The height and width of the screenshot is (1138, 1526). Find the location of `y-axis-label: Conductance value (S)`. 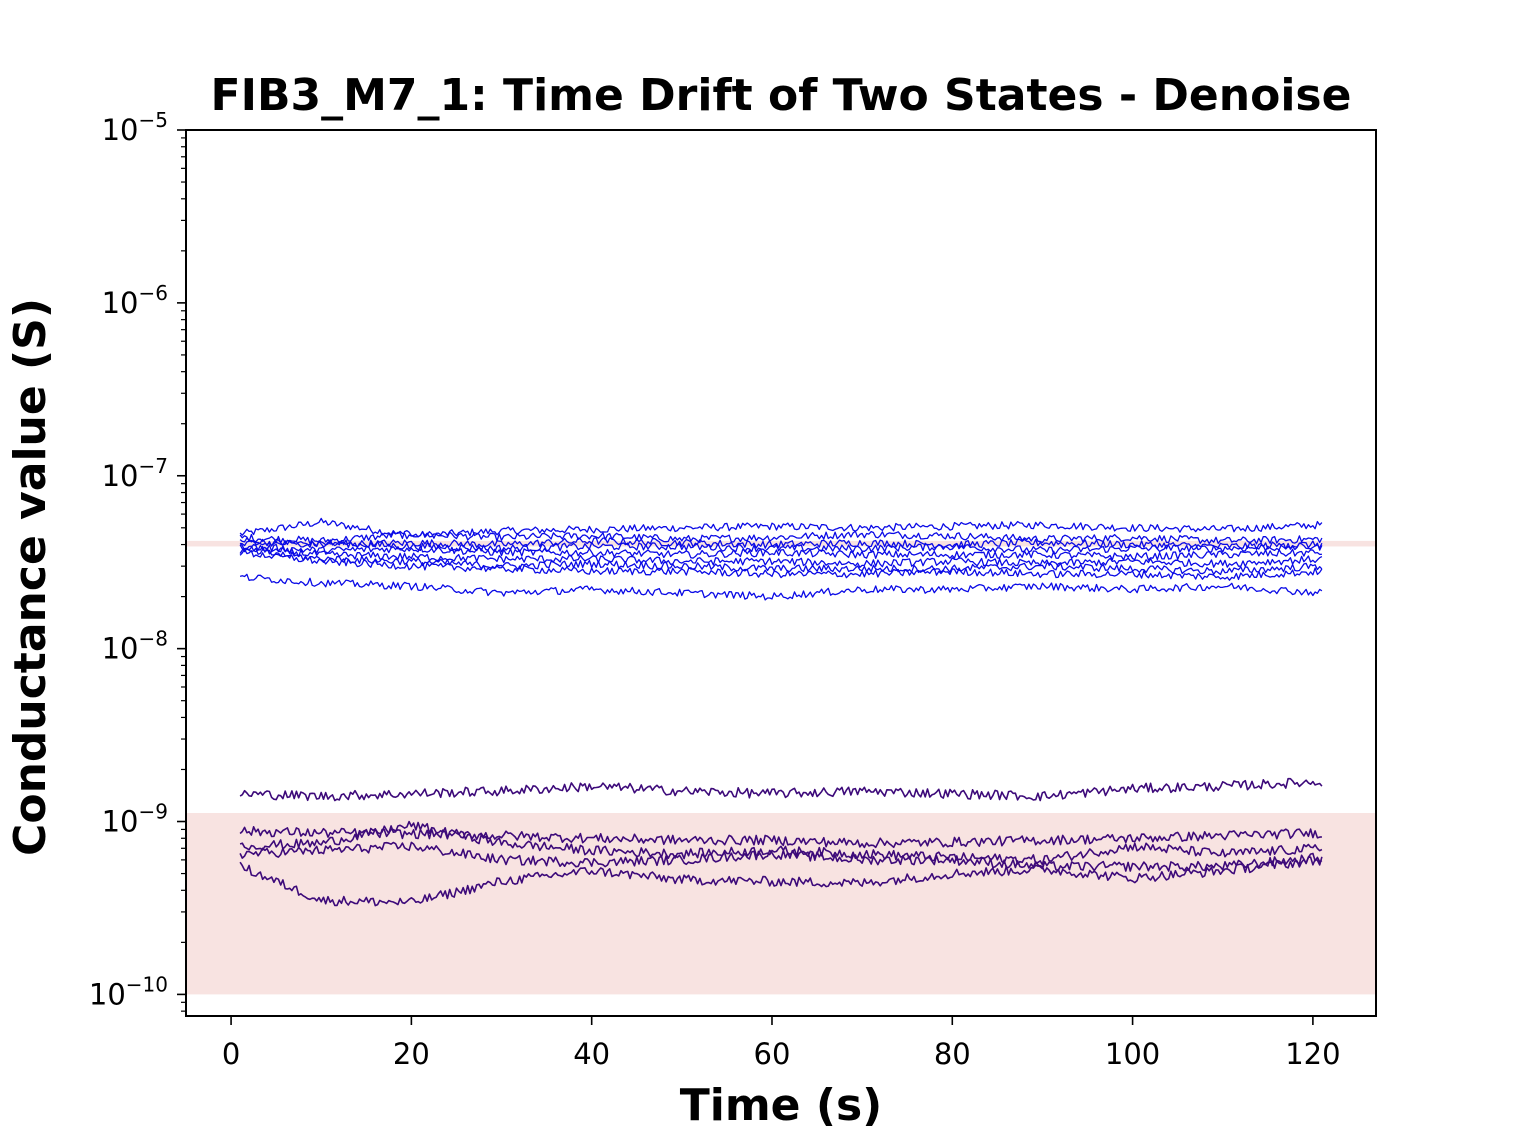

y-axis-label: Conductance value (S) is located at coordinates (30, 577).